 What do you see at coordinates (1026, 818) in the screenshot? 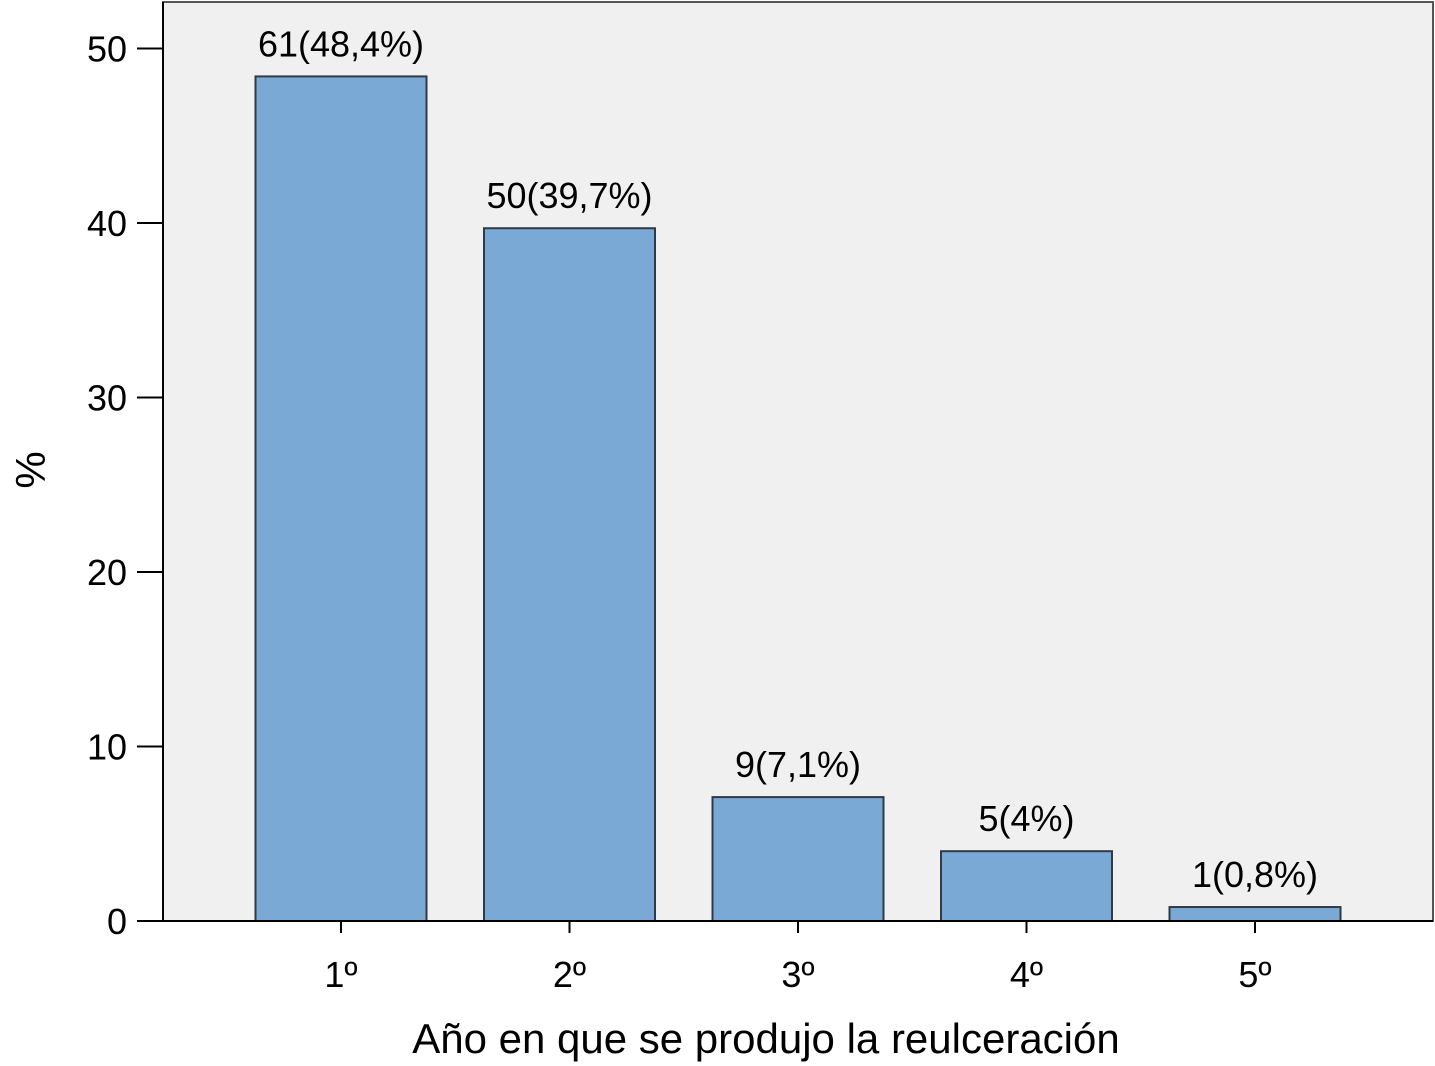
I see `data-label-4: 5(4%)` at bounding box center [1026, 818].